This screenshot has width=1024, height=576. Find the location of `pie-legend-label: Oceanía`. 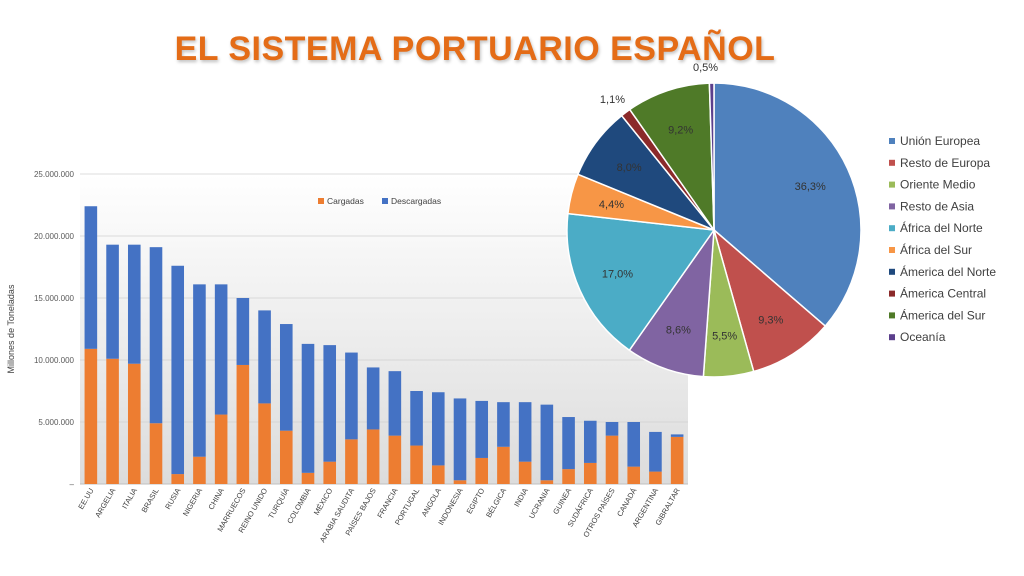

pie-legend-label: Oceanía is located at coordinates (923, 337).